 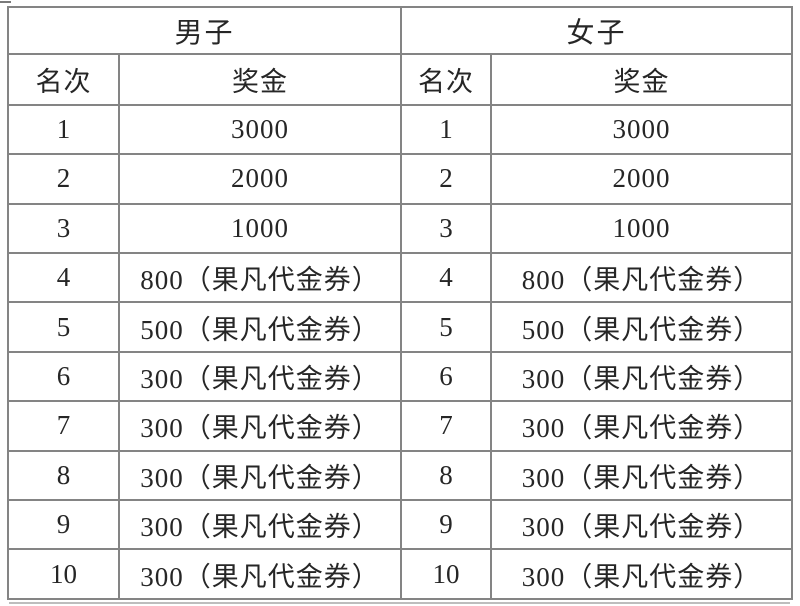 What do you see at coordinates (260, 129) in the screenshot?
I see `men-prize-cell: 3000` at bounding box center [260, 129].